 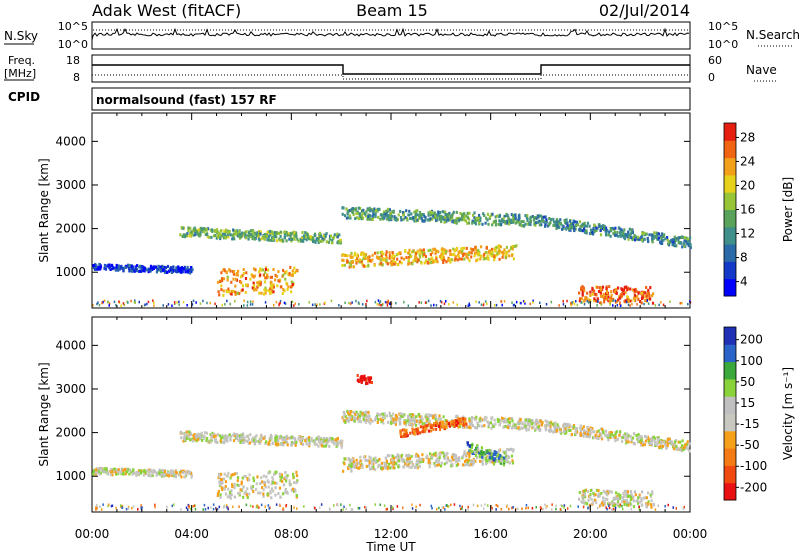 What do you see at coordinates (390, 69) in the screenshot?
I see `freq-panel: Freq. [MHz] 18 8 60 0 Nave` at bounding box center [390, 69].